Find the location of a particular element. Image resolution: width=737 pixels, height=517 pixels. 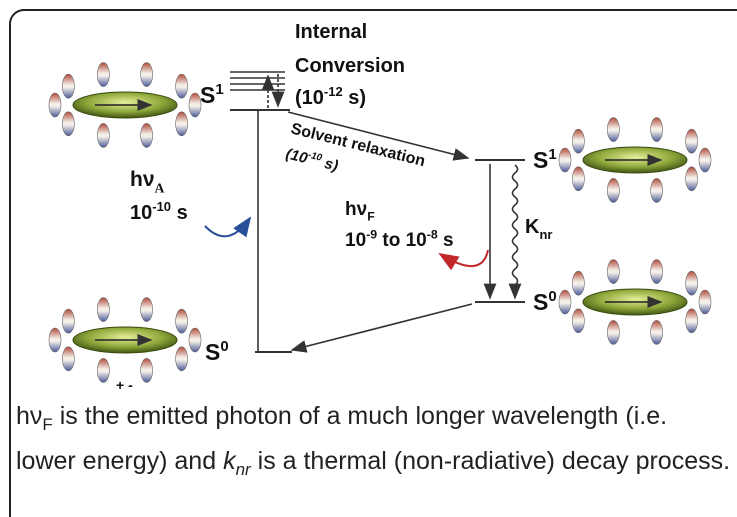

ic-line2: Conversion is located at coordinates (350, 66).